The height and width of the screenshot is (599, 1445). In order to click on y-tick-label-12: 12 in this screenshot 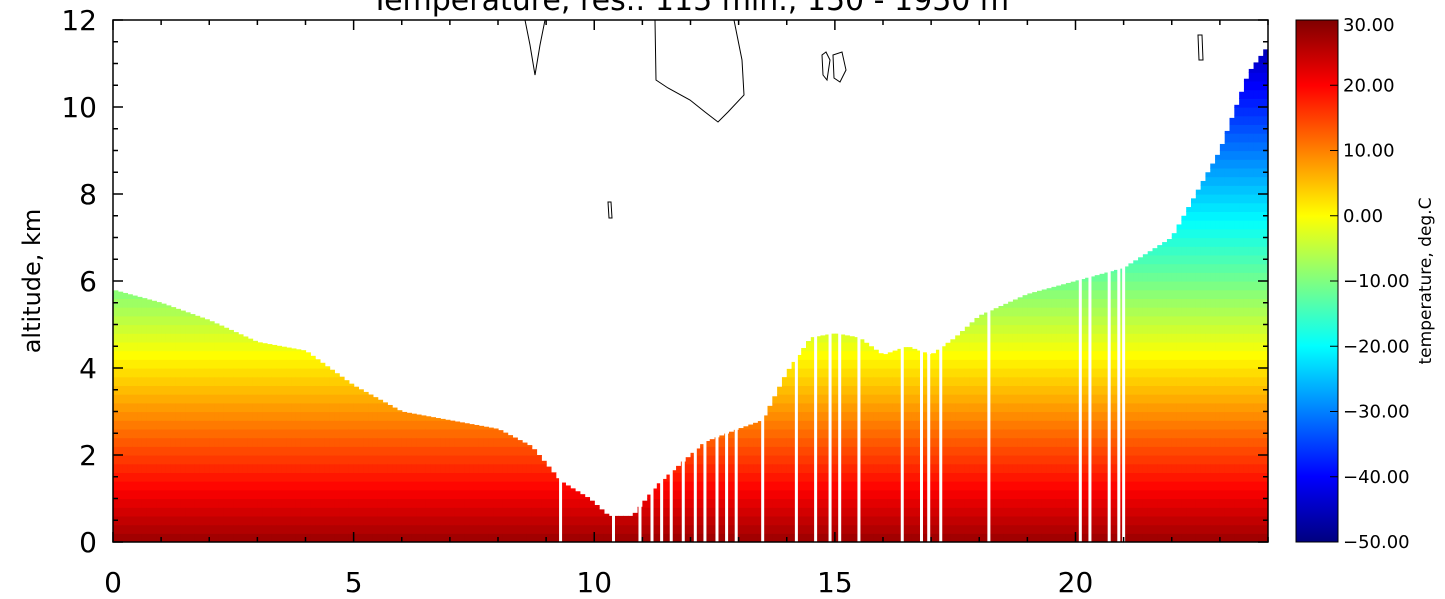, I will do `click(79, 20)`.